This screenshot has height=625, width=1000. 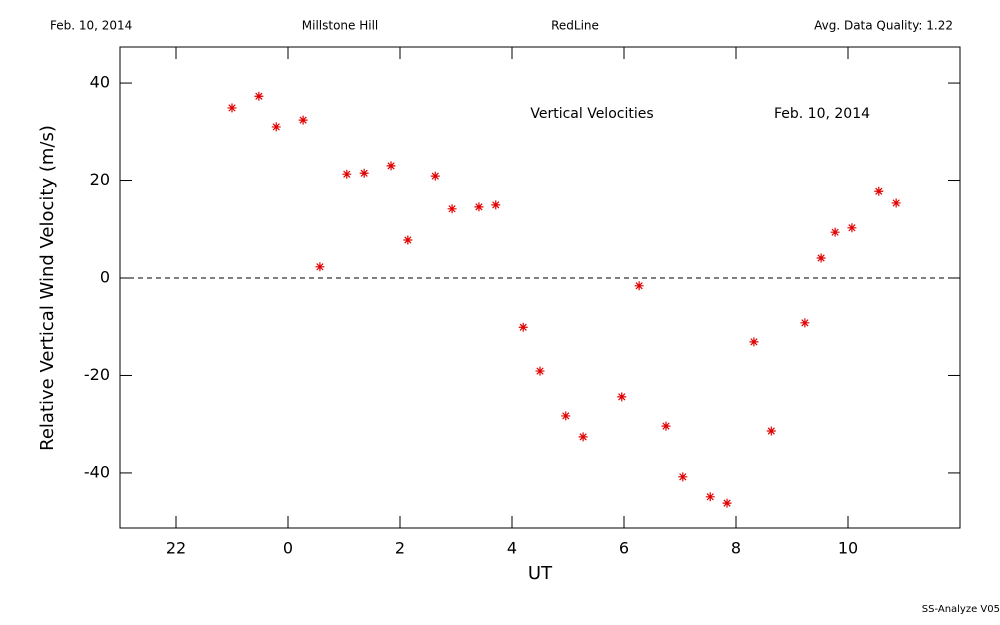 I want to click on x-tick-label: 22, so click(x=176, y=548).